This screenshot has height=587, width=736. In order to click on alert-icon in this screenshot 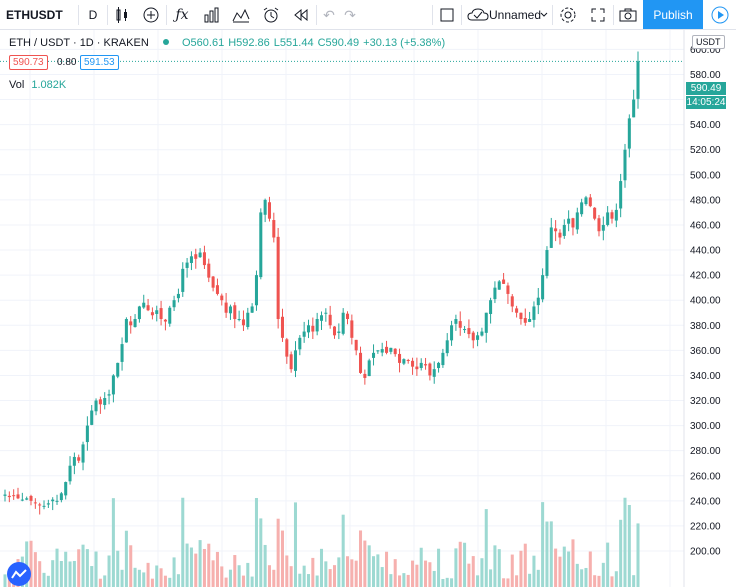, I will do `click(271, 15)`.